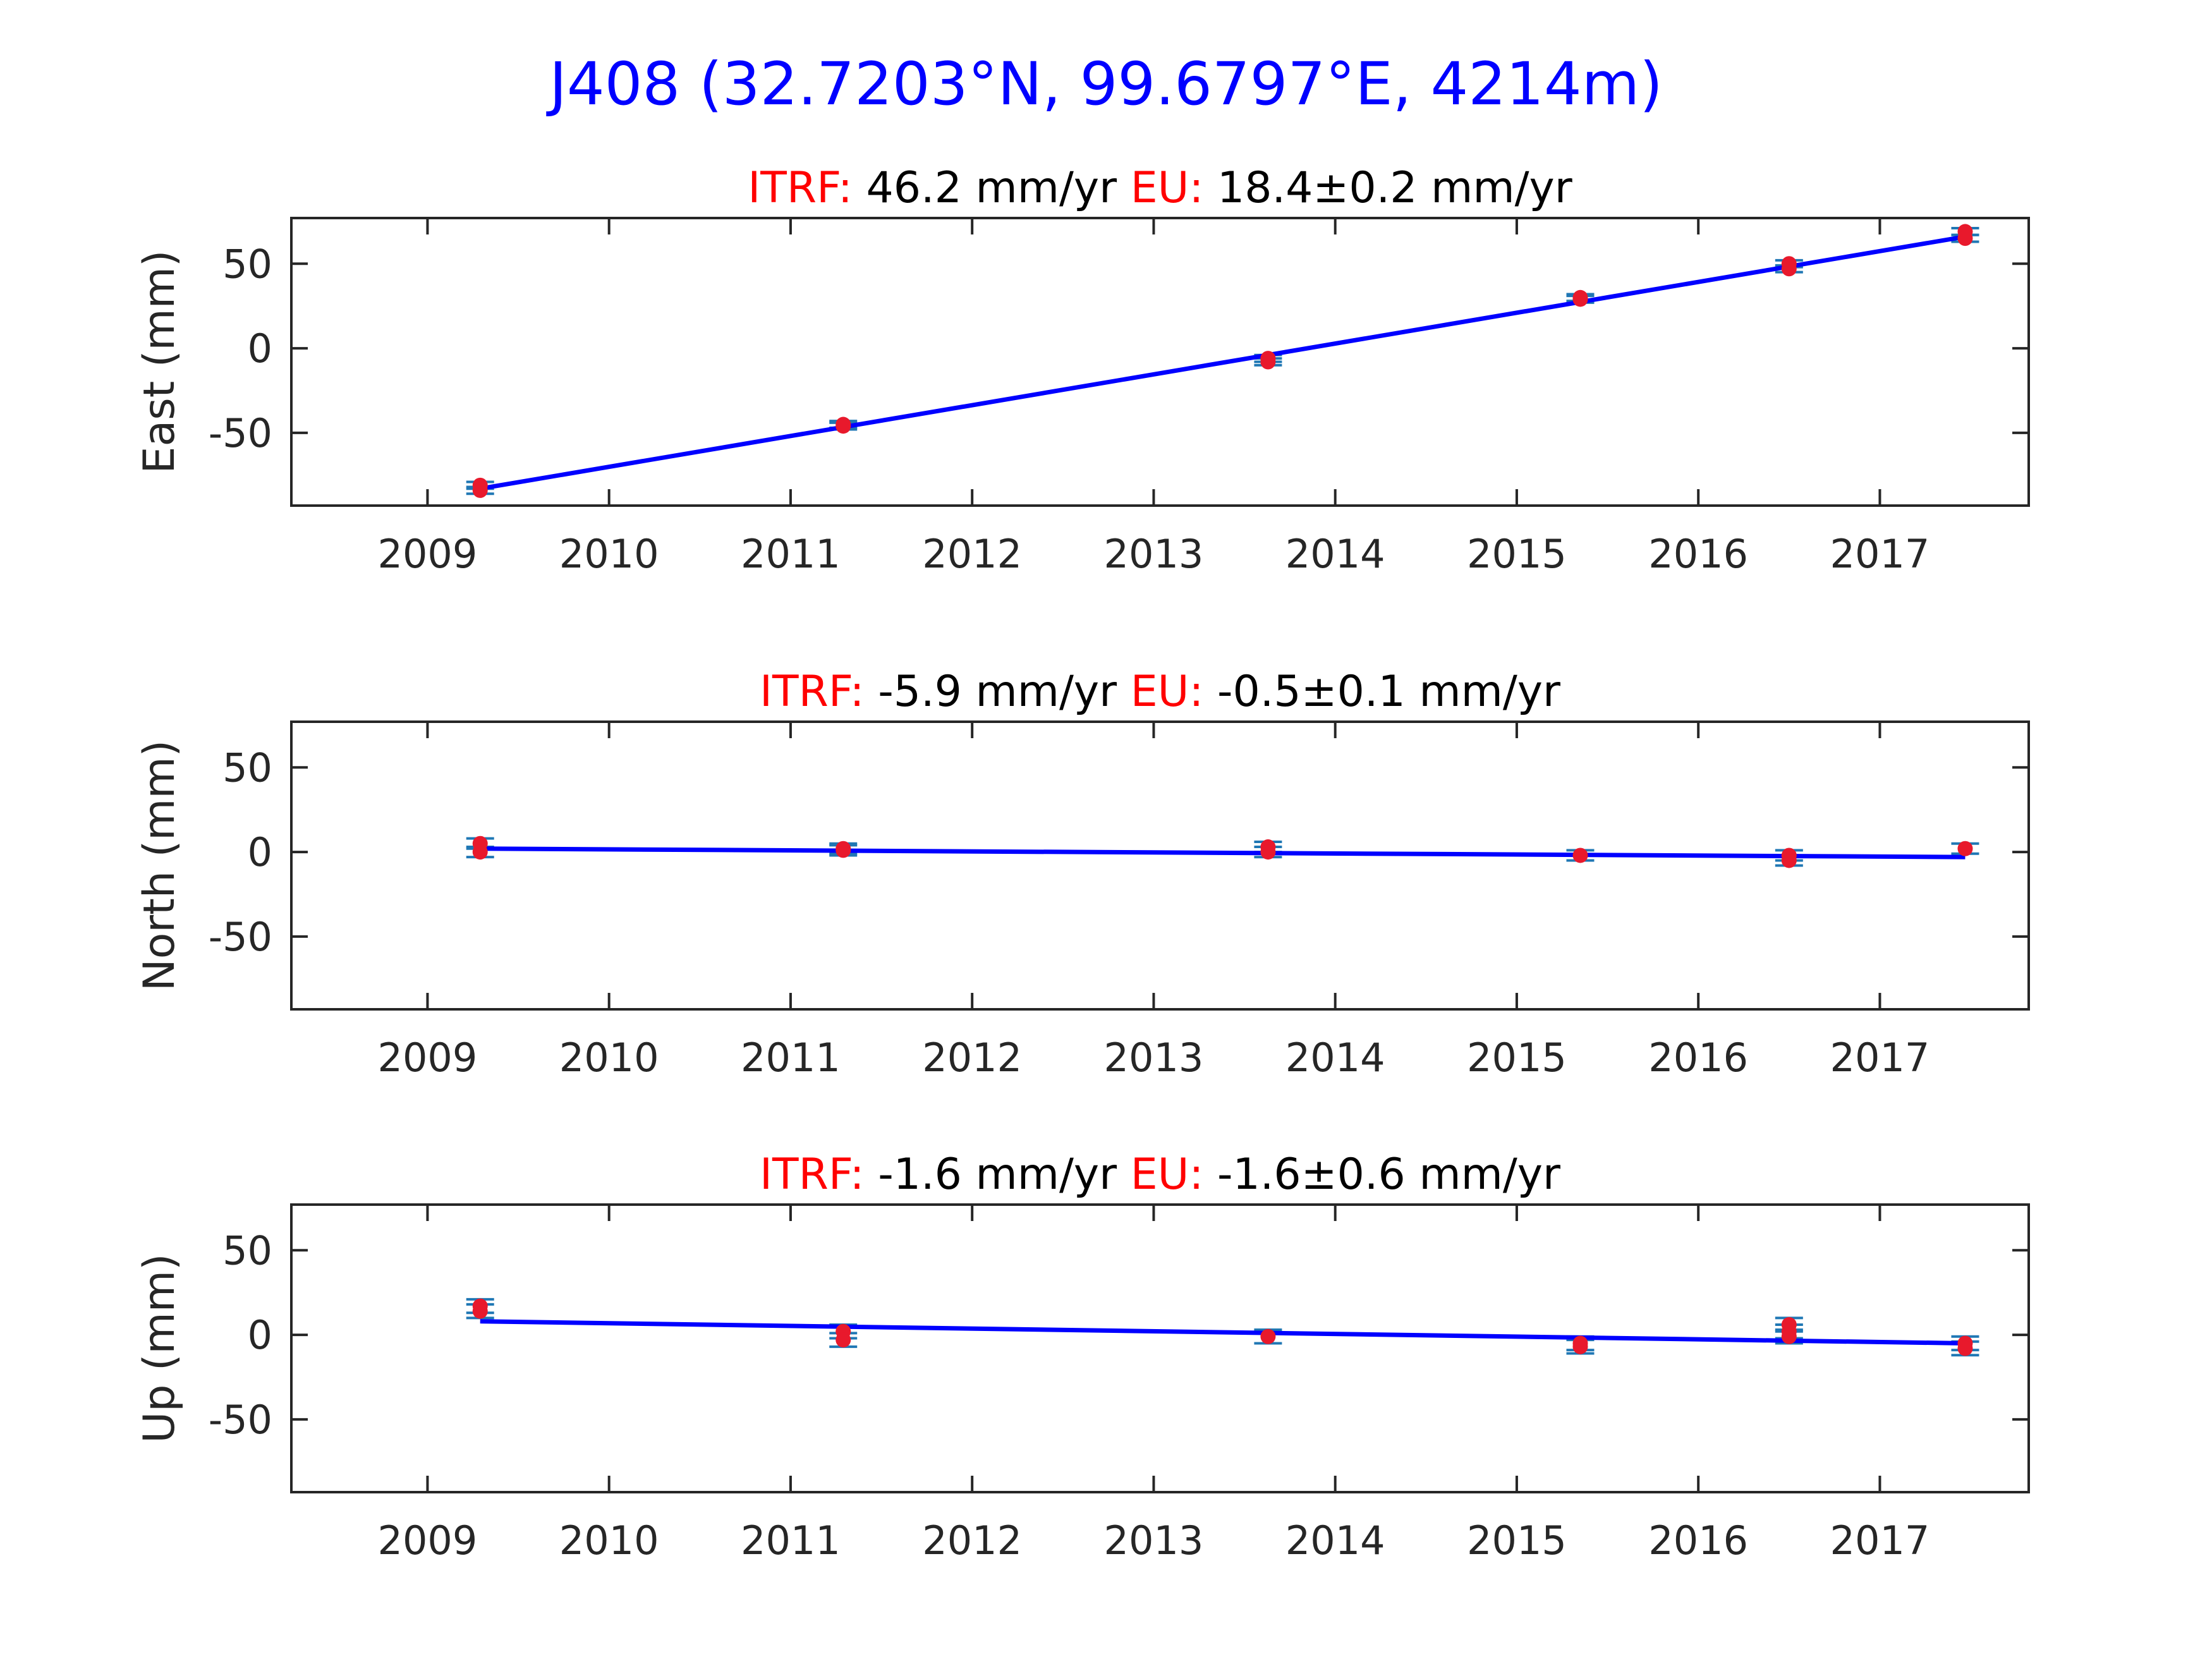 Image resolution: width=2212 pixels, height=1659 pixels. What do you see at coordinates (1104, 84) in the screenshot?
I see `figure-title: J408 (32.7203°N, 99.6797°E, 4214m)` at bounding box center [1104, 84].